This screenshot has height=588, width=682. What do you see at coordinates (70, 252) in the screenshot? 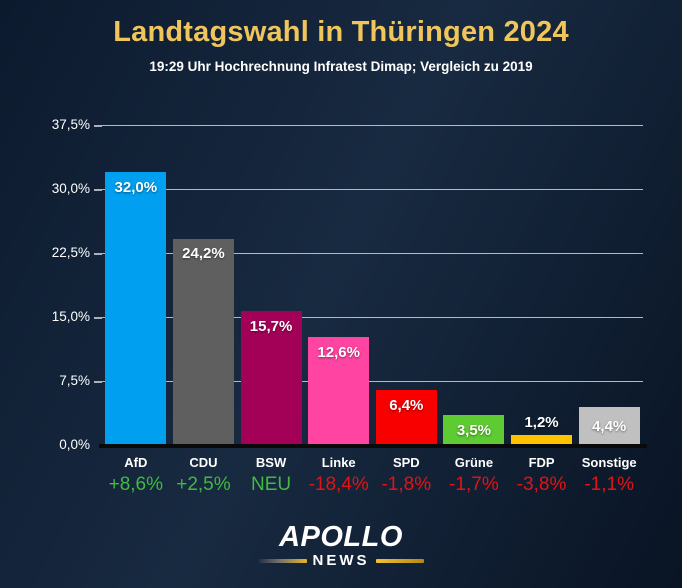
I see `y-axis-label: 22,5%` at bounding box center [70, 252].